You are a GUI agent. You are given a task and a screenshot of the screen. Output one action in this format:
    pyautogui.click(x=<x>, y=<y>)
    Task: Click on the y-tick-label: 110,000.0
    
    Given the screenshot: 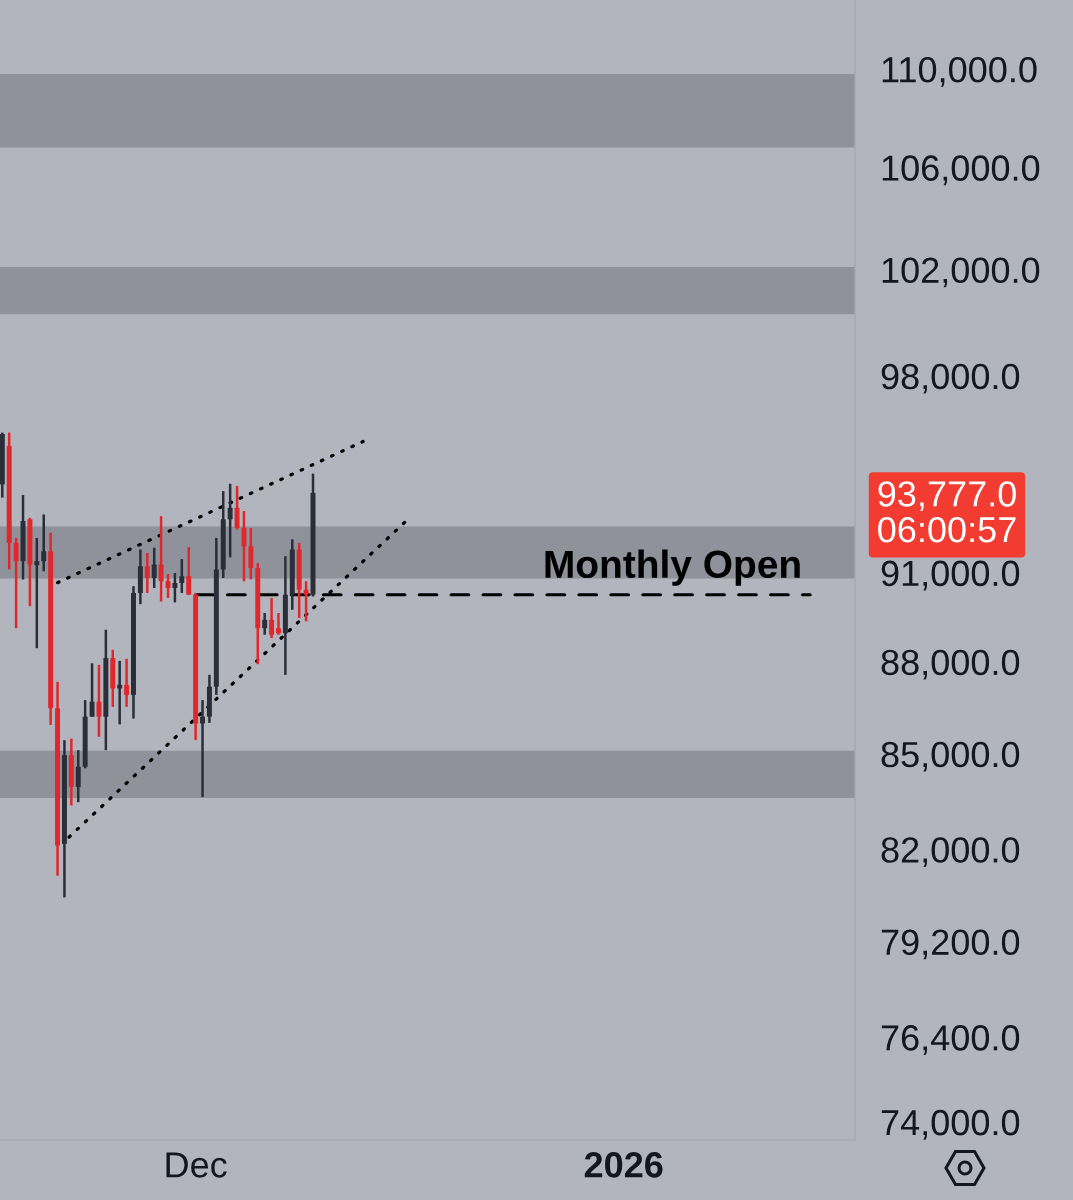 What is the action you would take?
    pyautogui.click(x=959, y=71)
    